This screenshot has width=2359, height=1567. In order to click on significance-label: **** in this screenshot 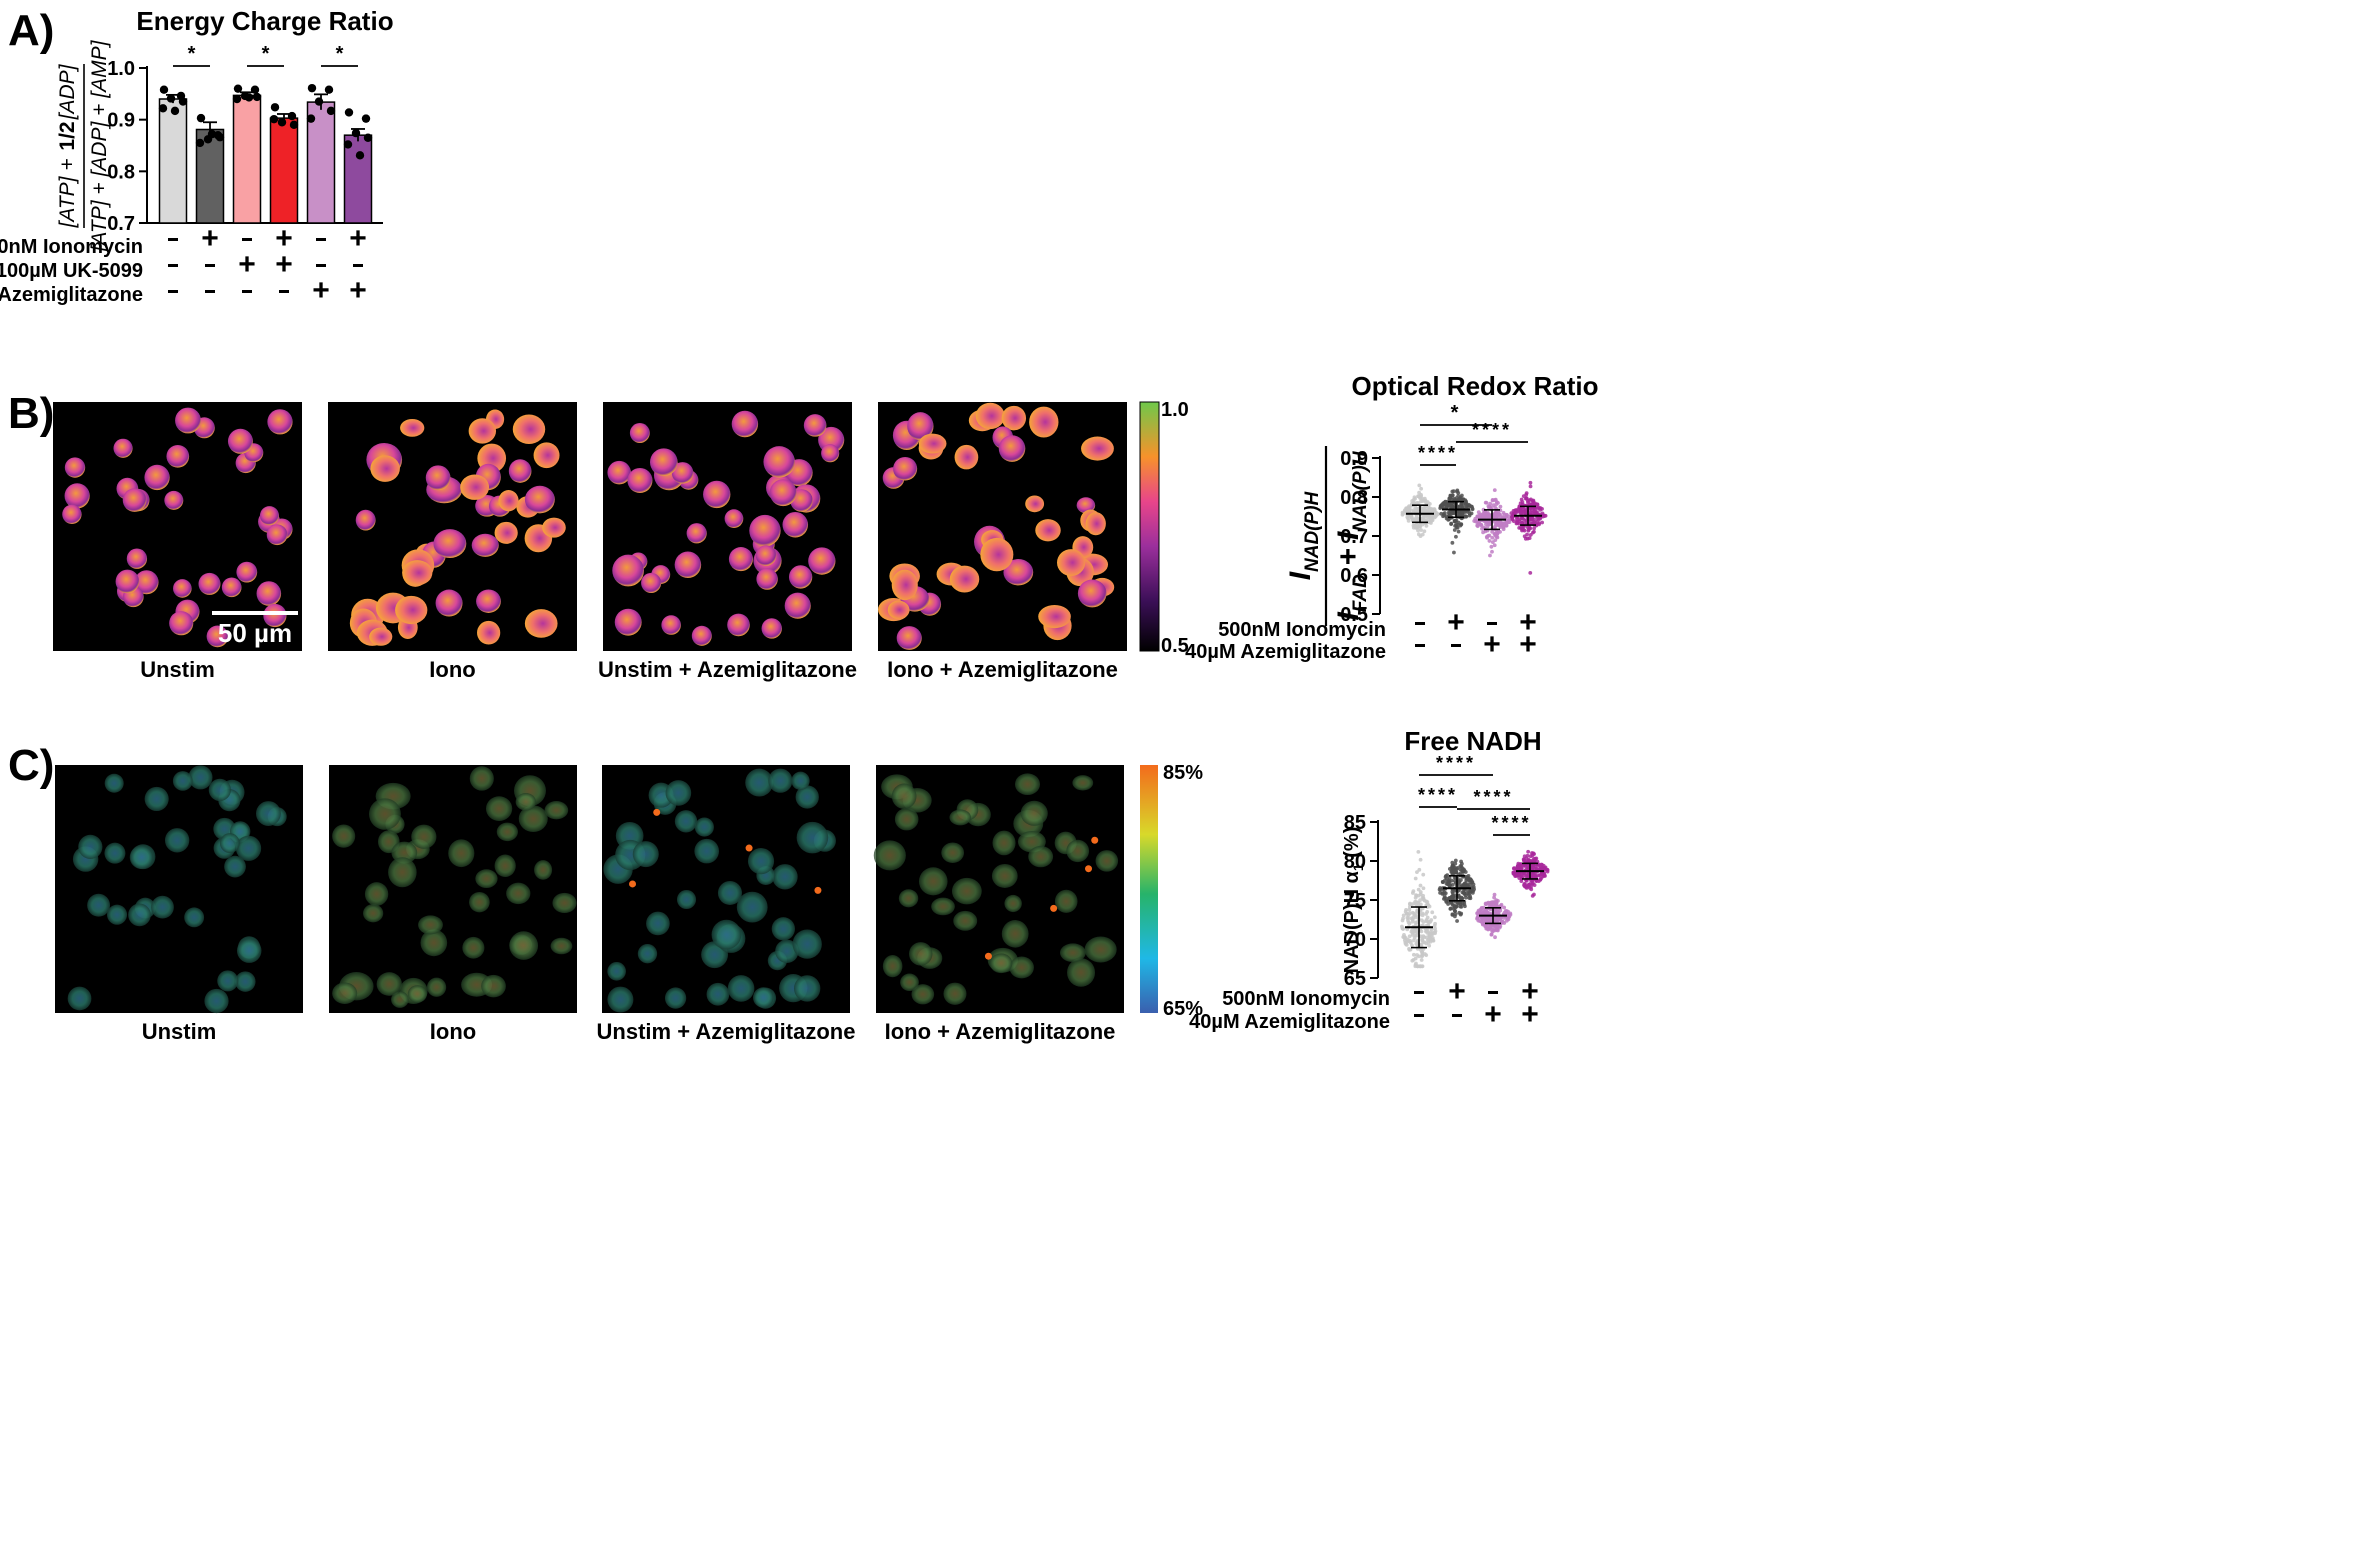, I will do `click(1493, 797)`.